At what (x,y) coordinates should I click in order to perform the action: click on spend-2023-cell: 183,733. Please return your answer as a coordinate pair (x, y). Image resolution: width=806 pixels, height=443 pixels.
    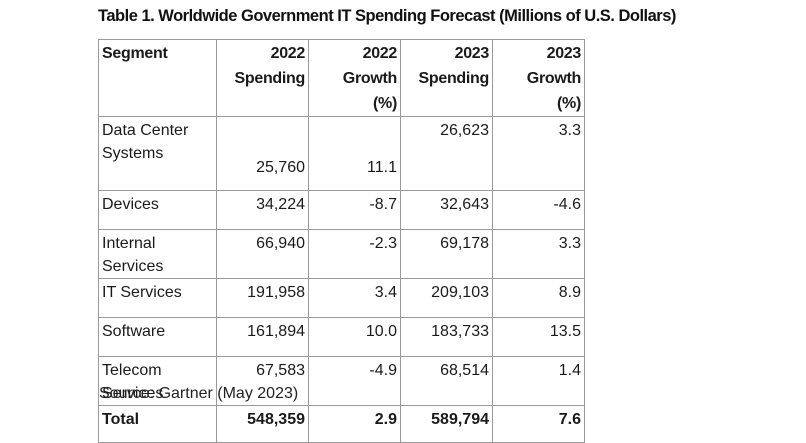
    Looking at the image, I should click on (446, 337).